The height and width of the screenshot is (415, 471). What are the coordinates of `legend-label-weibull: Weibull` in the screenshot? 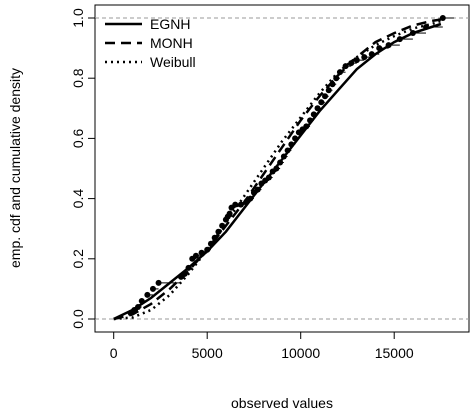 It's located at (173, 62).